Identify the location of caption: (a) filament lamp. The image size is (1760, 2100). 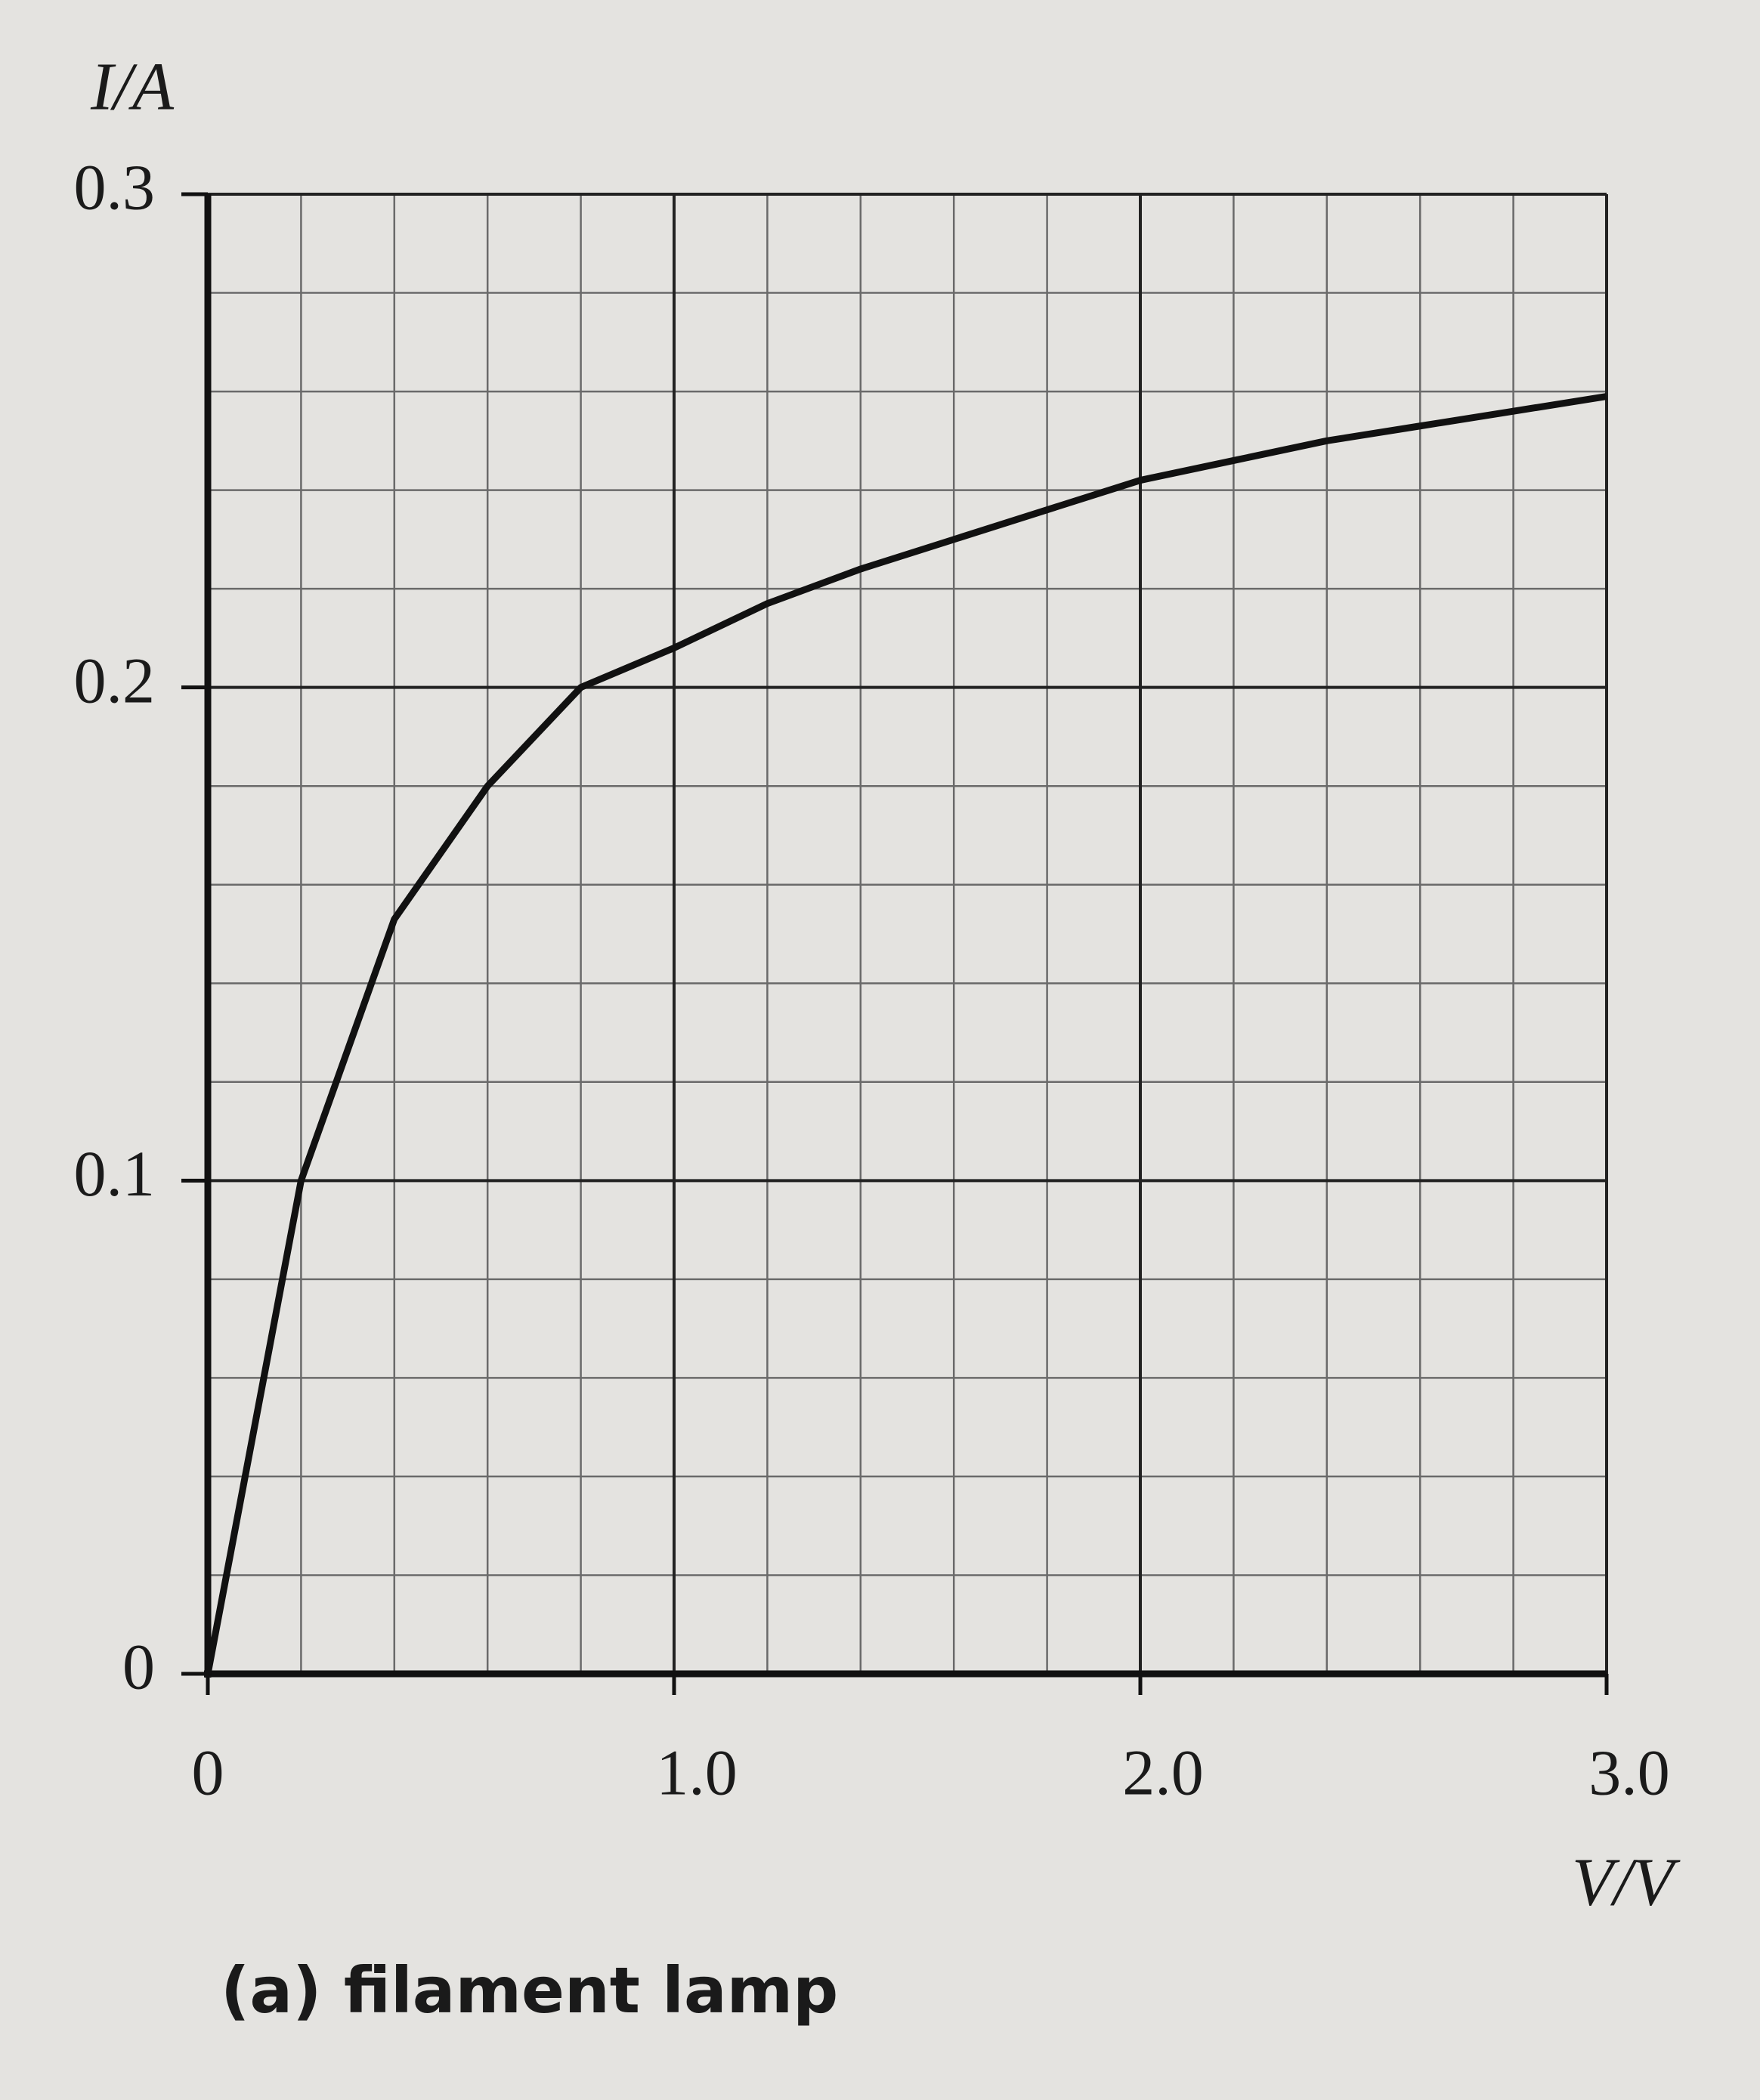
(529, 1990).